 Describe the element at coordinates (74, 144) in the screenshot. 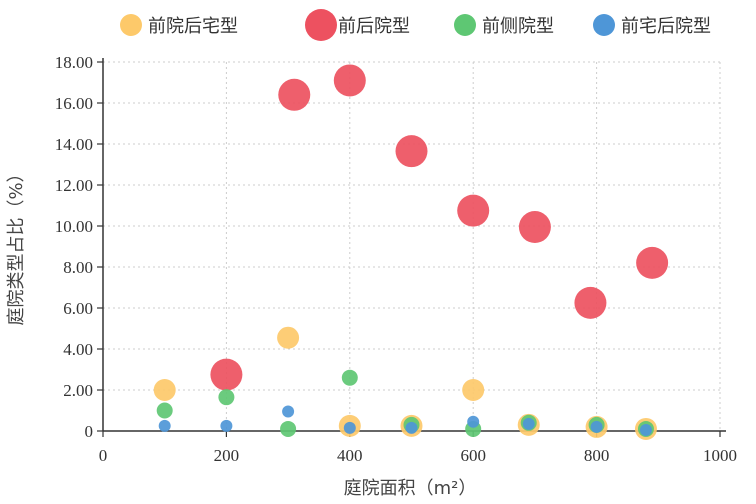

I see `y-tick-label: 14.00` at that location.